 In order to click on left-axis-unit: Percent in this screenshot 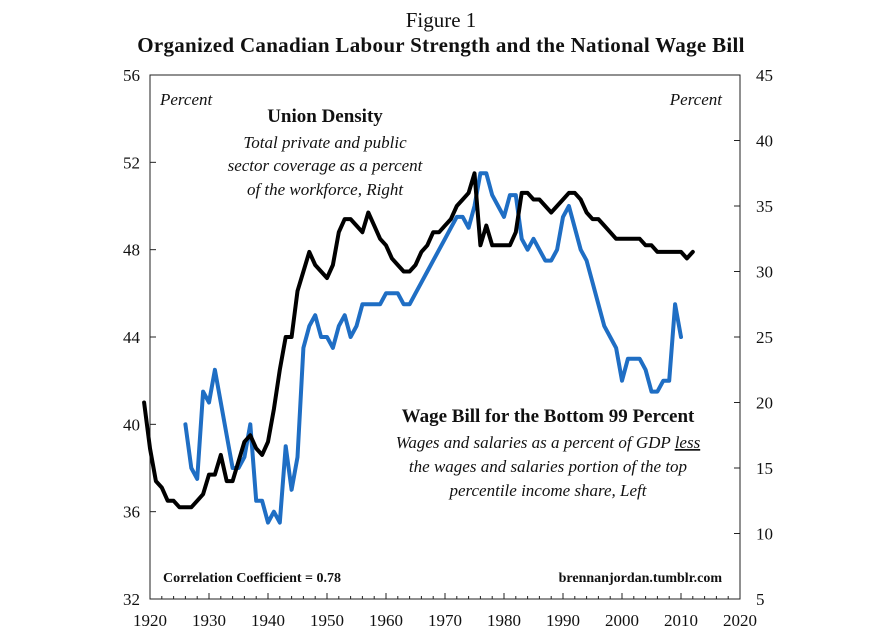, I will do `click(186, 99)`.